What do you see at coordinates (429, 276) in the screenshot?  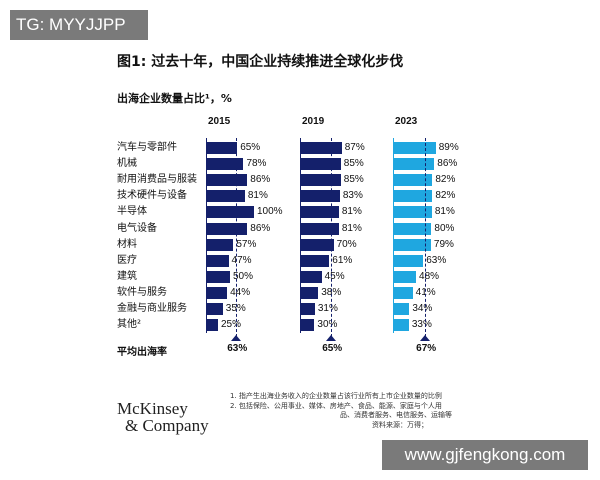 I see `data-label: 48%` at bounding box center [429, 276].